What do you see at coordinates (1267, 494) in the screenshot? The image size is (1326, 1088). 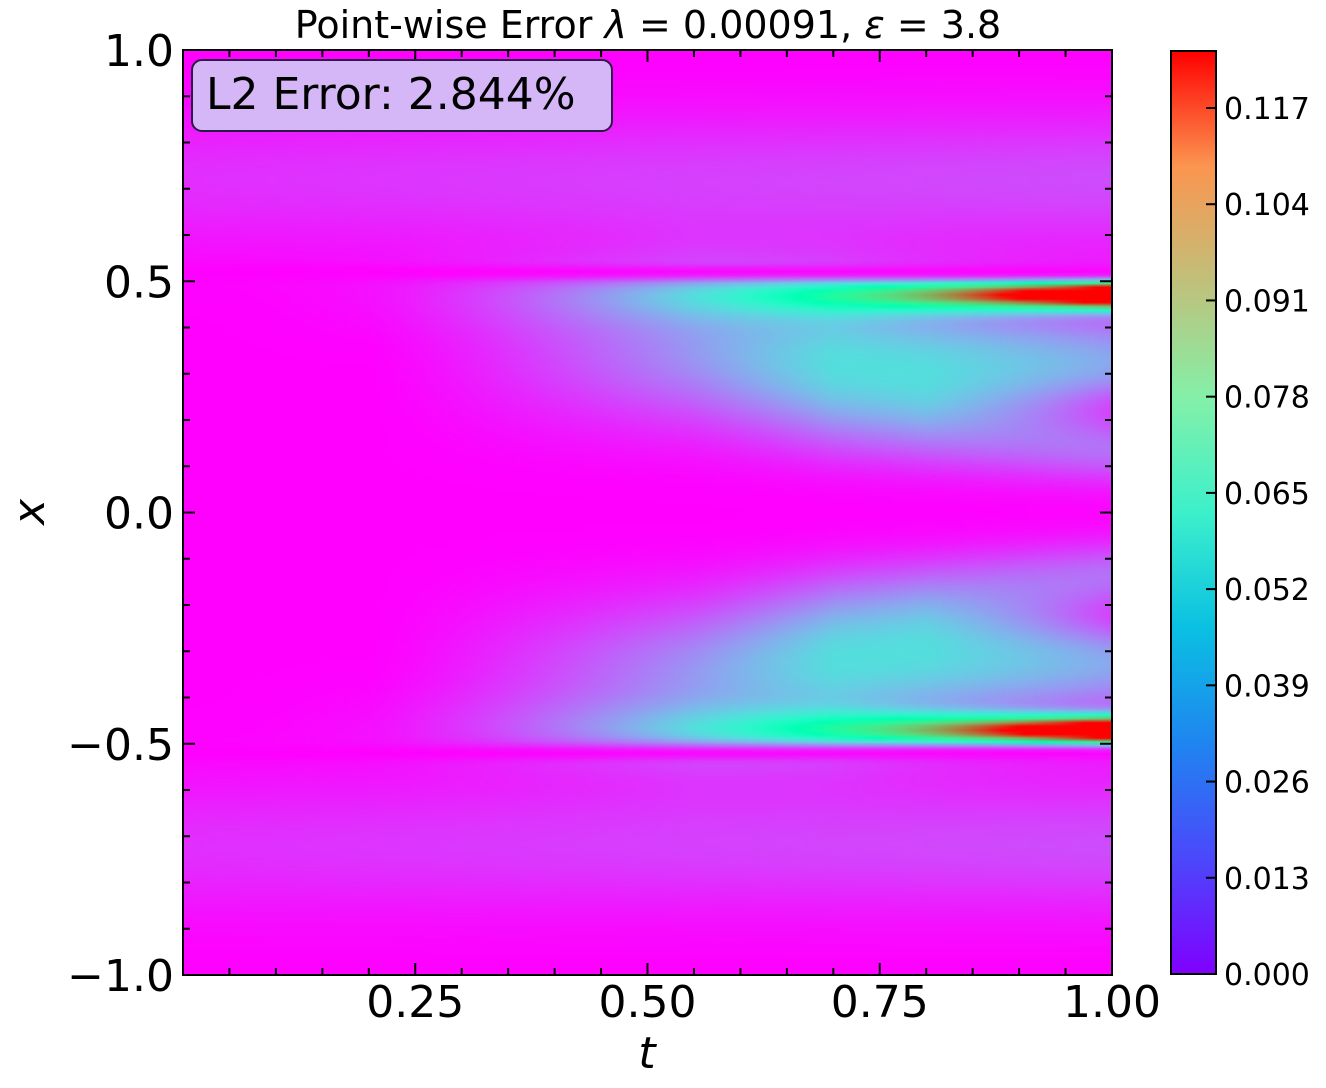 I see `colorbar-tick-label: 0.065` at bounding box center [1267, 494].